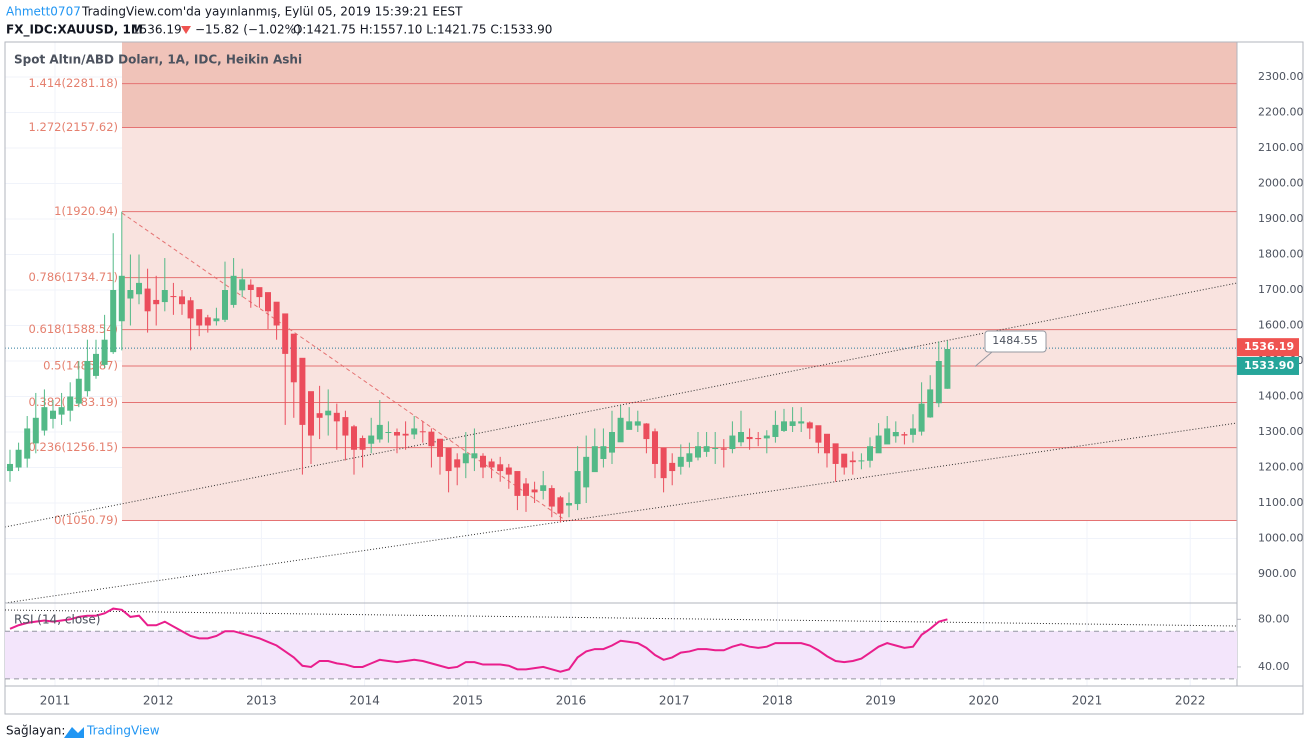 The height and width of the screenshot is (754, 1304). I want to click on callout-label: 1484.55, so click(1015, 340).